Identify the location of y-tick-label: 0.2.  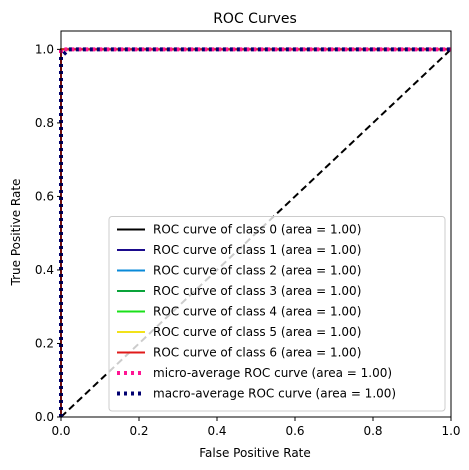
(44, 343).